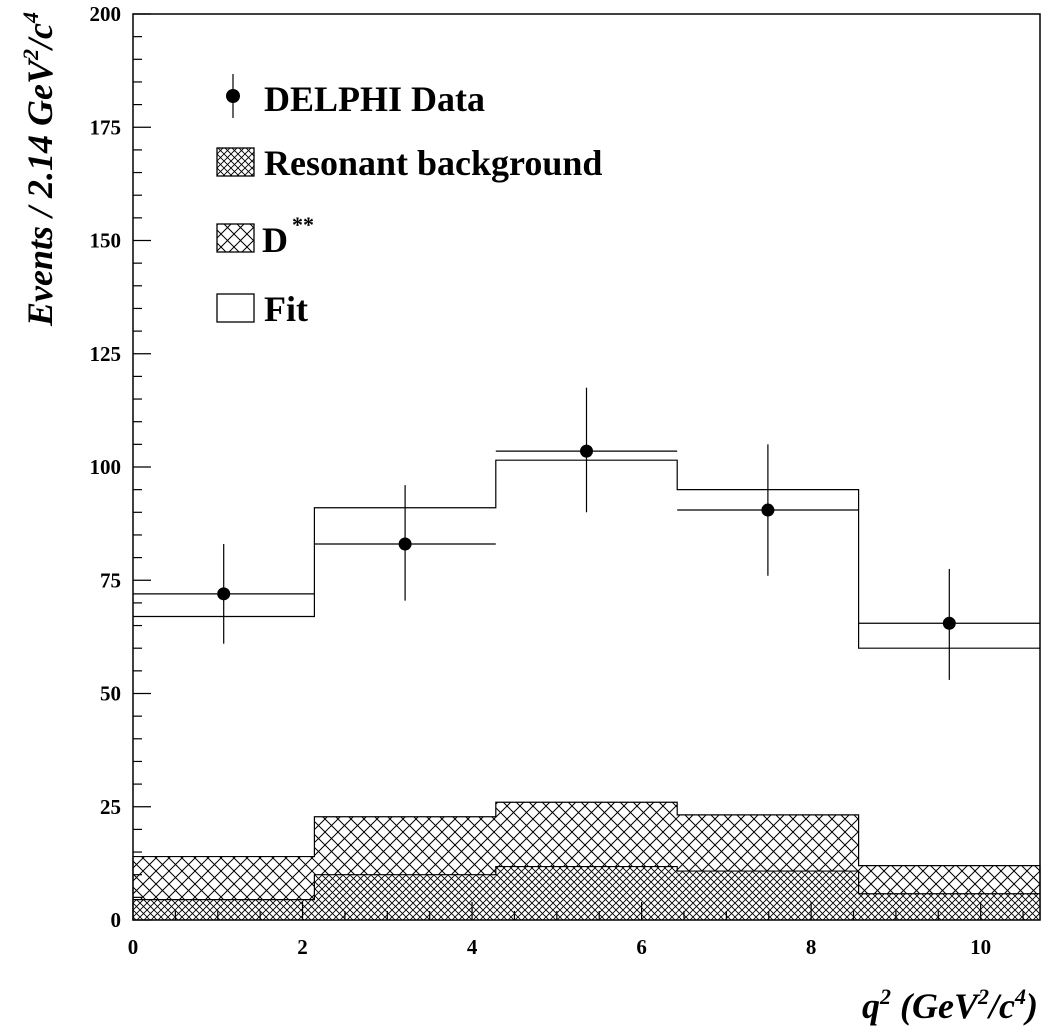 The width and height of the screenshot is (1044, 1030). What do you see at coordinates (641, 947) in the screenshot?
I see `x-tick-label: 6` at bounding box center [641, 947].